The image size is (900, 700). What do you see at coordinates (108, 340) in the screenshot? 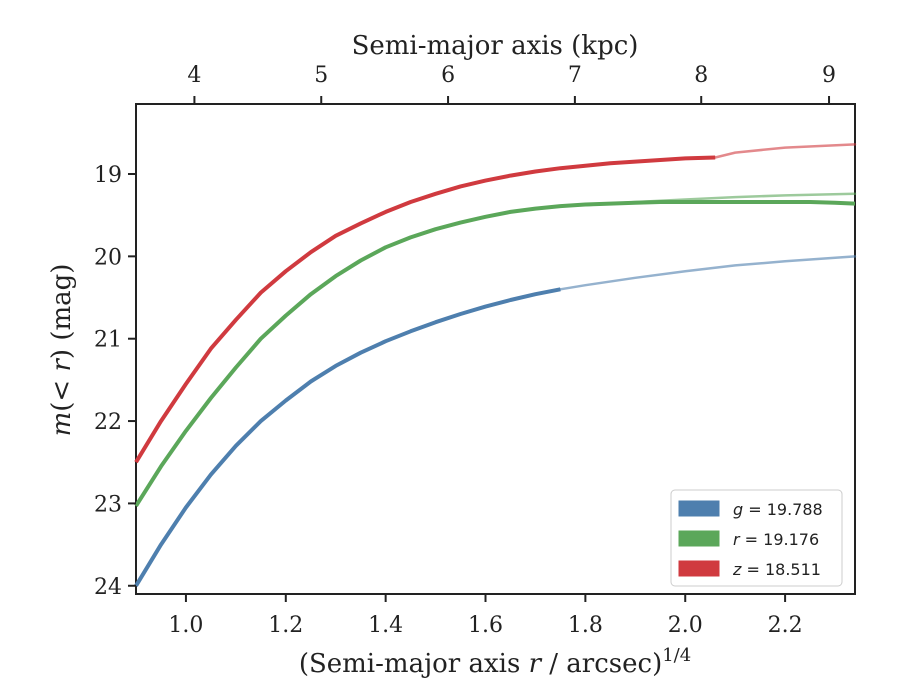
I see `y-tick-label: 21` at bounding box center [108, 340].